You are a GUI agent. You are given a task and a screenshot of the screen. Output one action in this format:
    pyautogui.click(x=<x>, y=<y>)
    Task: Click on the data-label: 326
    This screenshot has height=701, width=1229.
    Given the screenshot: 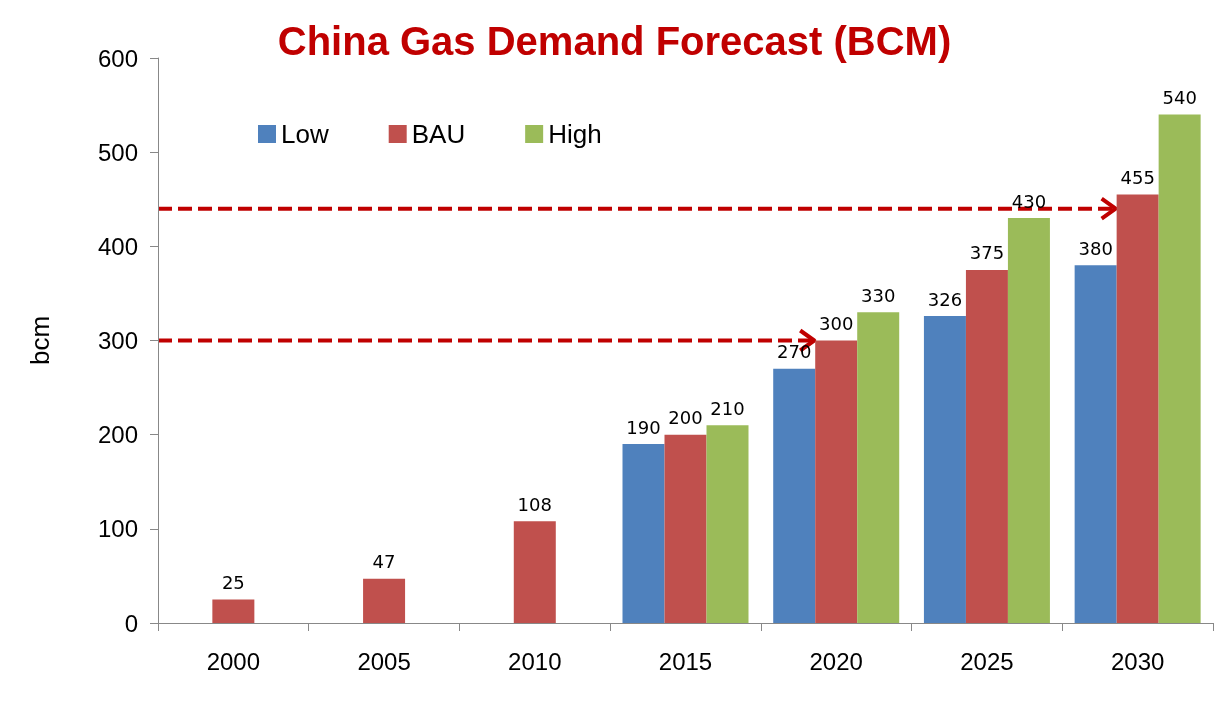 What is the action you would take?
    pyautogui.click(x=945, y=299)
    